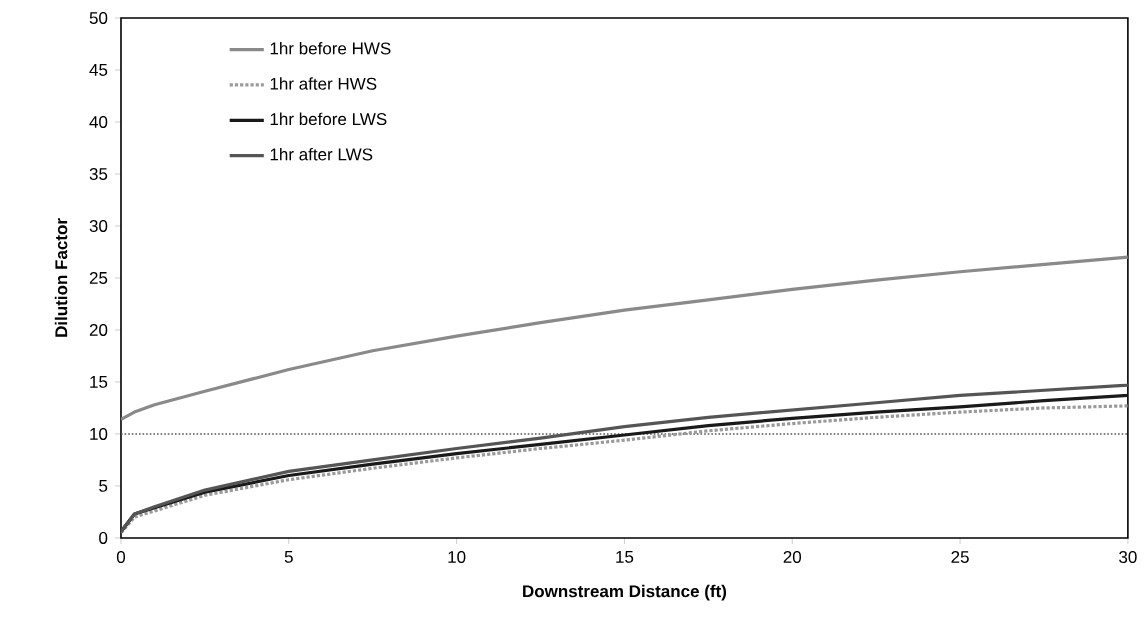  I want to click on y-tick-label: 20, so click(98, 329).